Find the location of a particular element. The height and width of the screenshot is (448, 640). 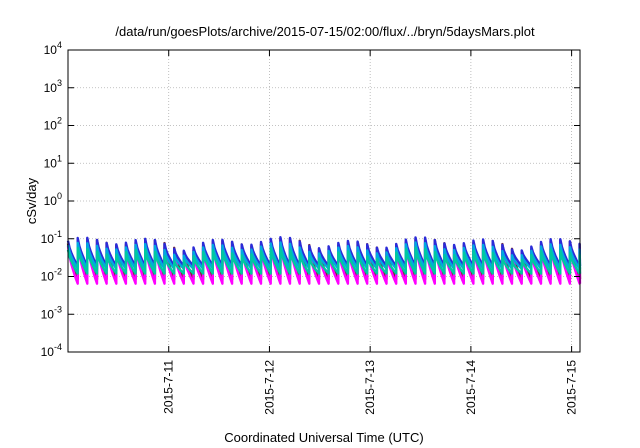

y-tick-label: 10¹ is located at coordinates (53, 161).